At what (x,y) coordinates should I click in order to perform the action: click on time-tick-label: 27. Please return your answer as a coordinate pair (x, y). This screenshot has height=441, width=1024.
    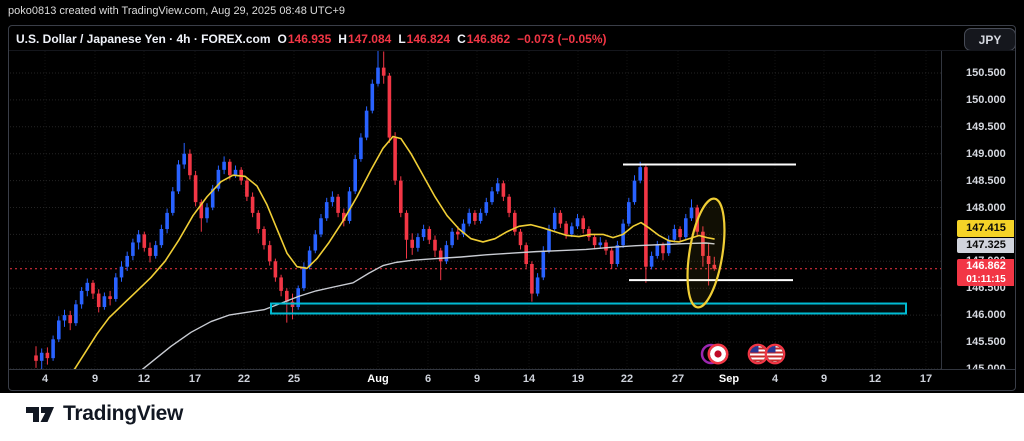
    Looking at the image, I should click on (678, 379).